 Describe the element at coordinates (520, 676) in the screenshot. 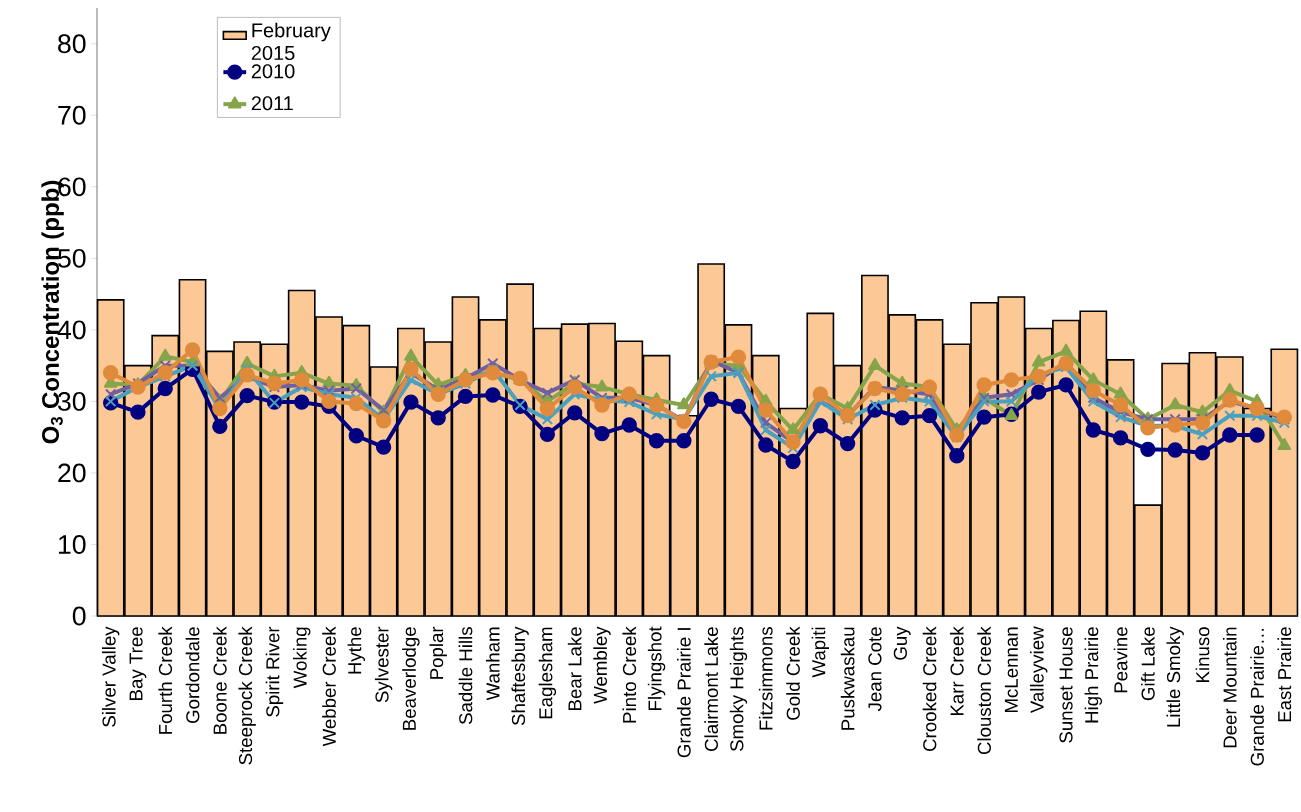

I see `x-tick-label: Shaftesbury` at that location.